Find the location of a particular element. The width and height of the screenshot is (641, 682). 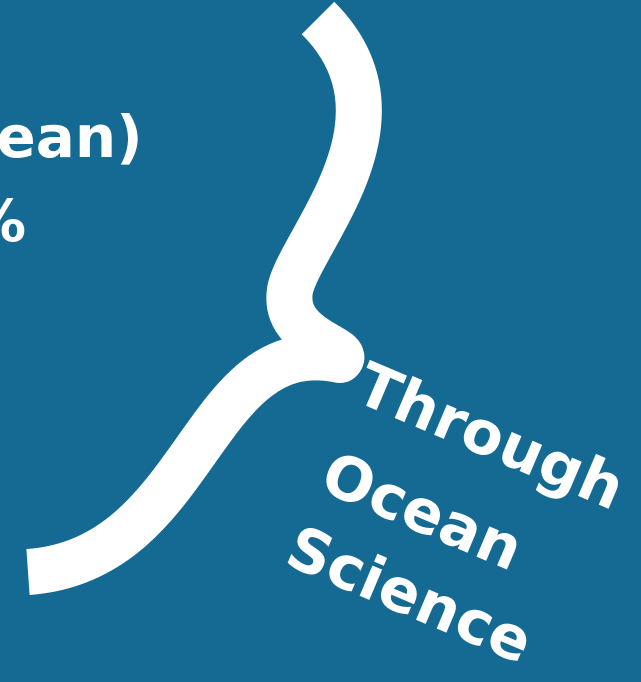

cropped-heading-line: cean) is located at coordinates (71, 137).